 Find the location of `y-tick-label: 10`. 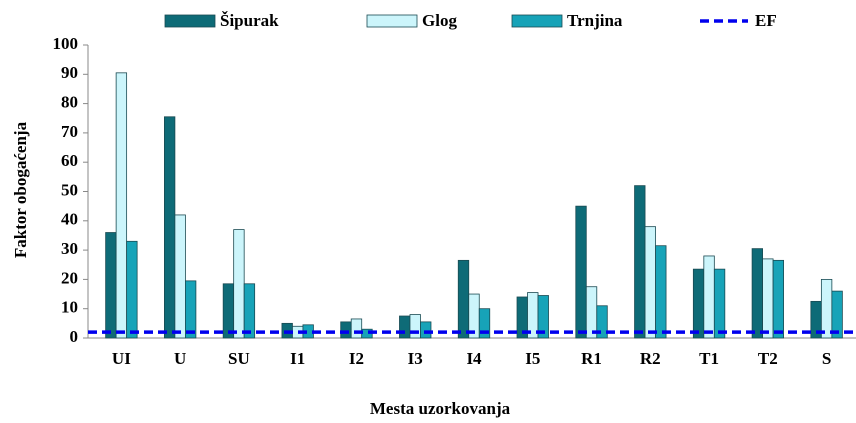

y-tick-label: 10 is located at coordinates (69, 307).